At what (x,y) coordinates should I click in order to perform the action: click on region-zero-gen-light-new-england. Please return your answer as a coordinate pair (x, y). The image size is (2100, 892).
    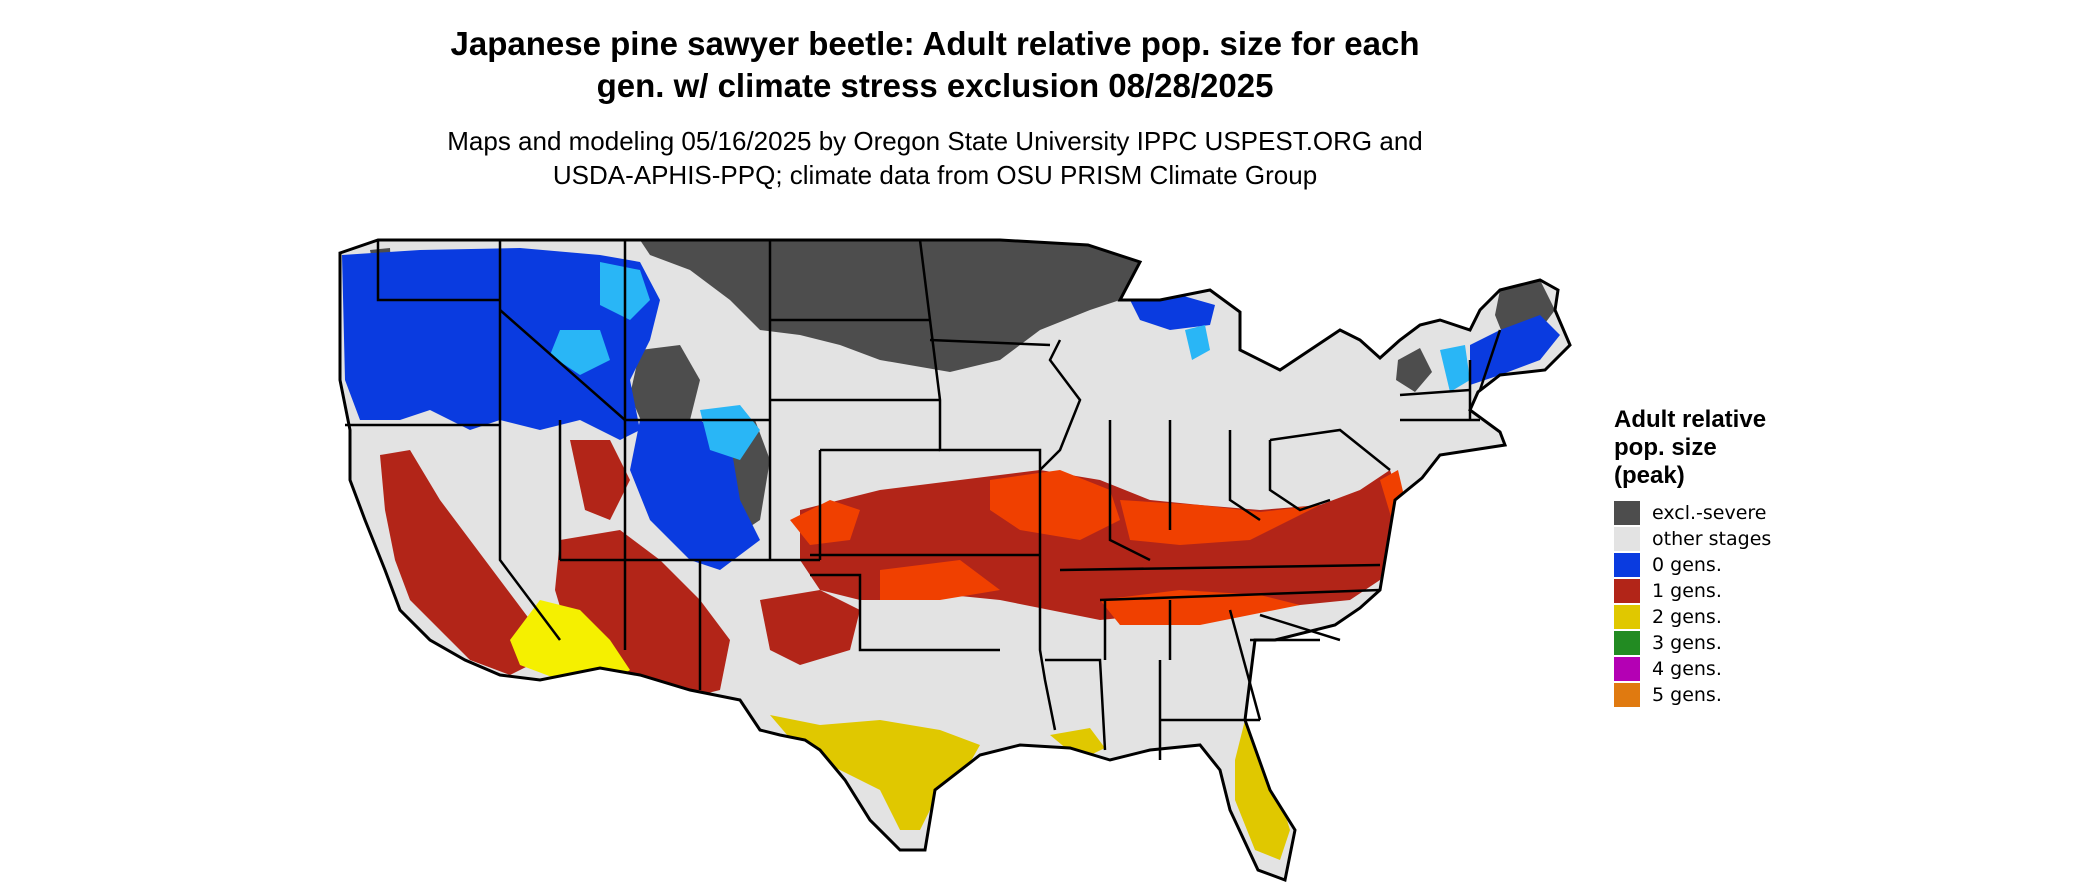
    Looking at the image, I should click on (1455, 368).